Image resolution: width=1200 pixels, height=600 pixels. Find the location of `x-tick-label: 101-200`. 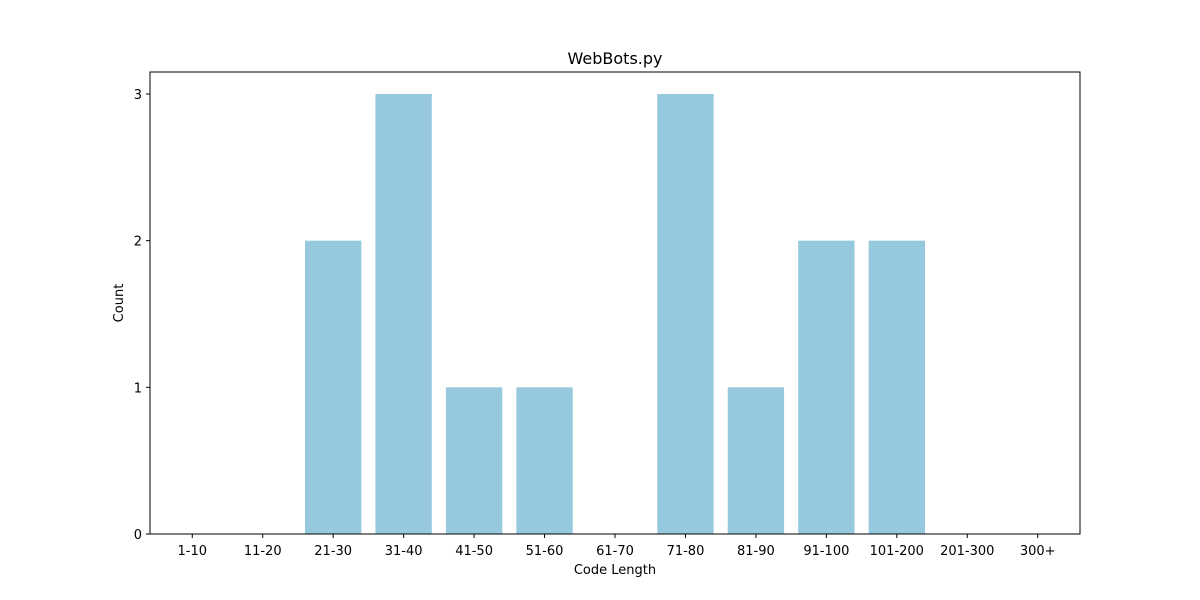

x-tick-label: 101-200 is located at coordinates (897, 551).